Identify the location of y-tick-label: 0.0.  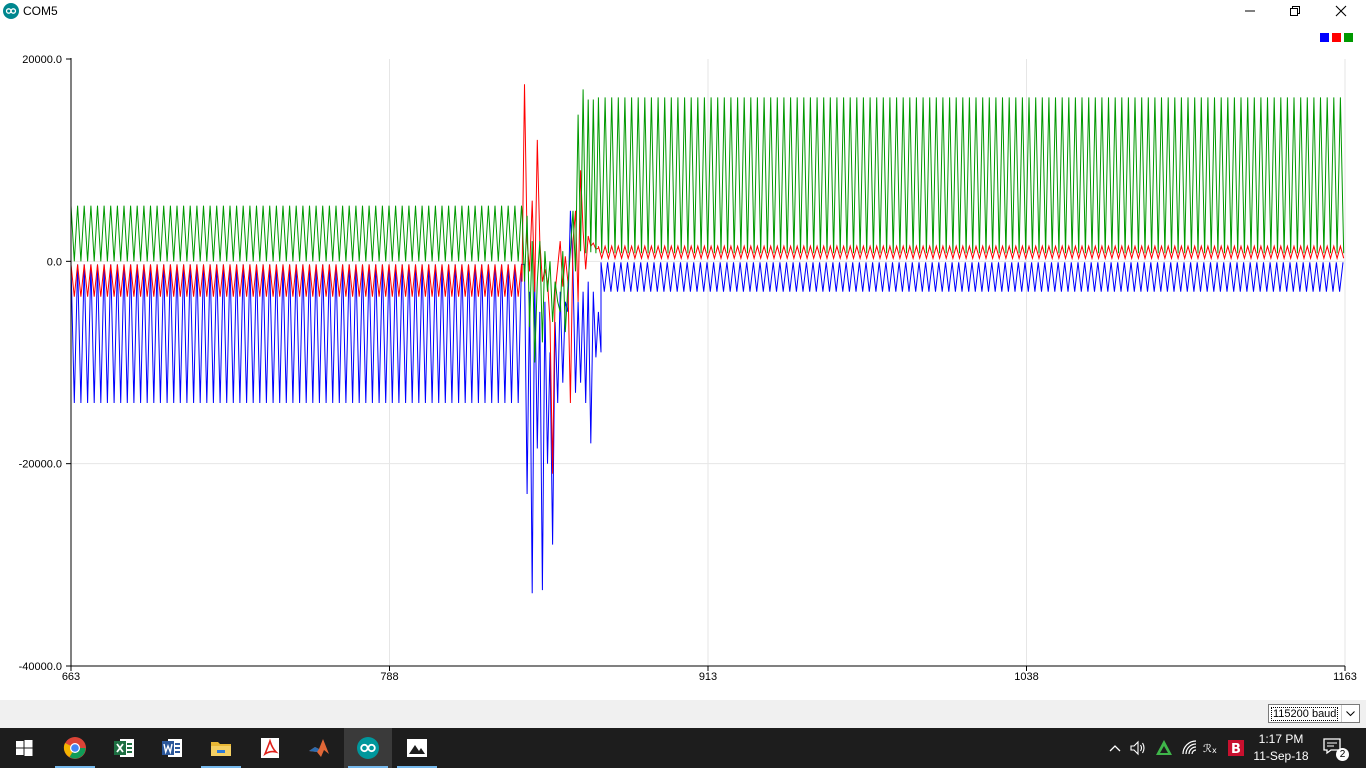
(54, 262).